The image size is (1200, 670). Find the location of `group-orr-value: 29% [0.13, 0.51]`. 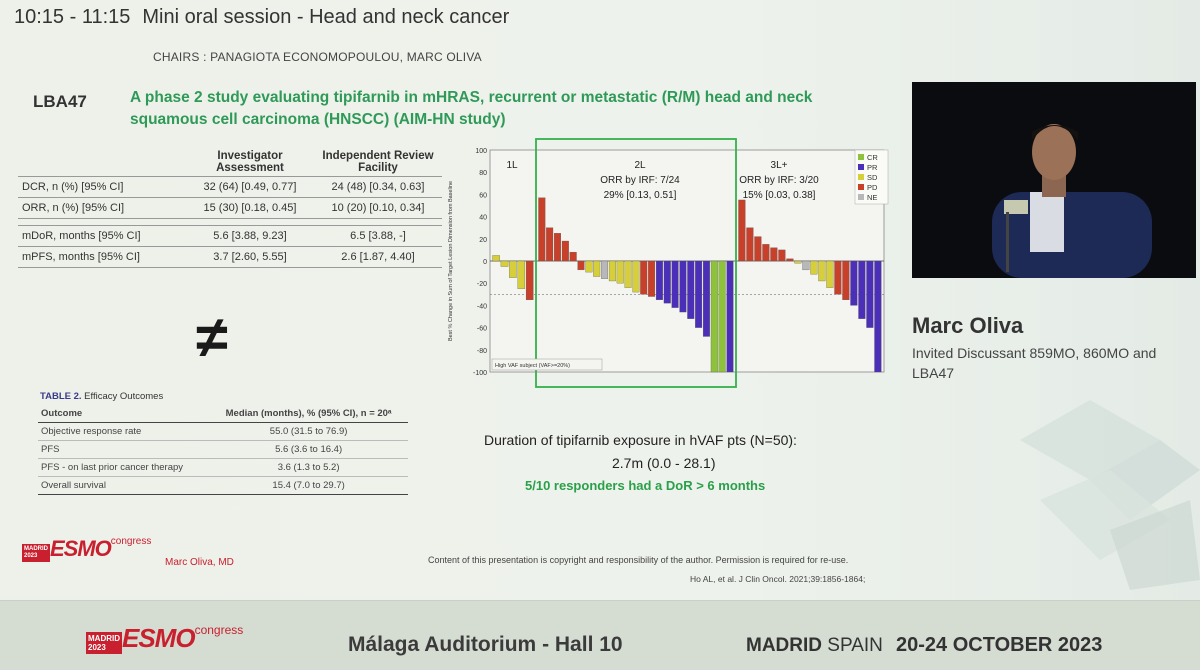

group-orr-value: 29% [0.13, 0.51] is located at coordinates (640, 195).